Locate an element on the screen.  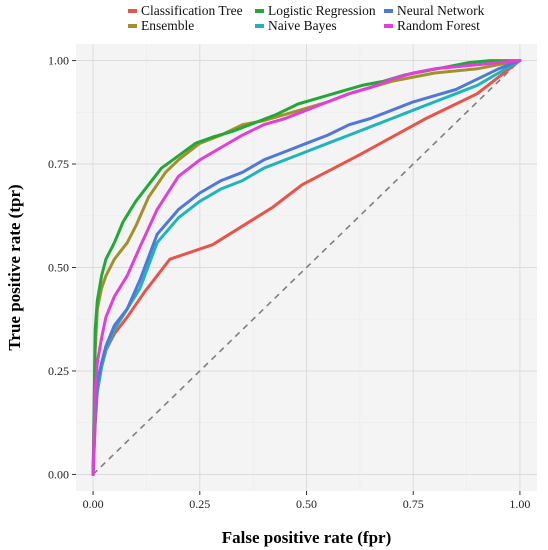
legend-key-ensemble is located at coordinates (132, 26).